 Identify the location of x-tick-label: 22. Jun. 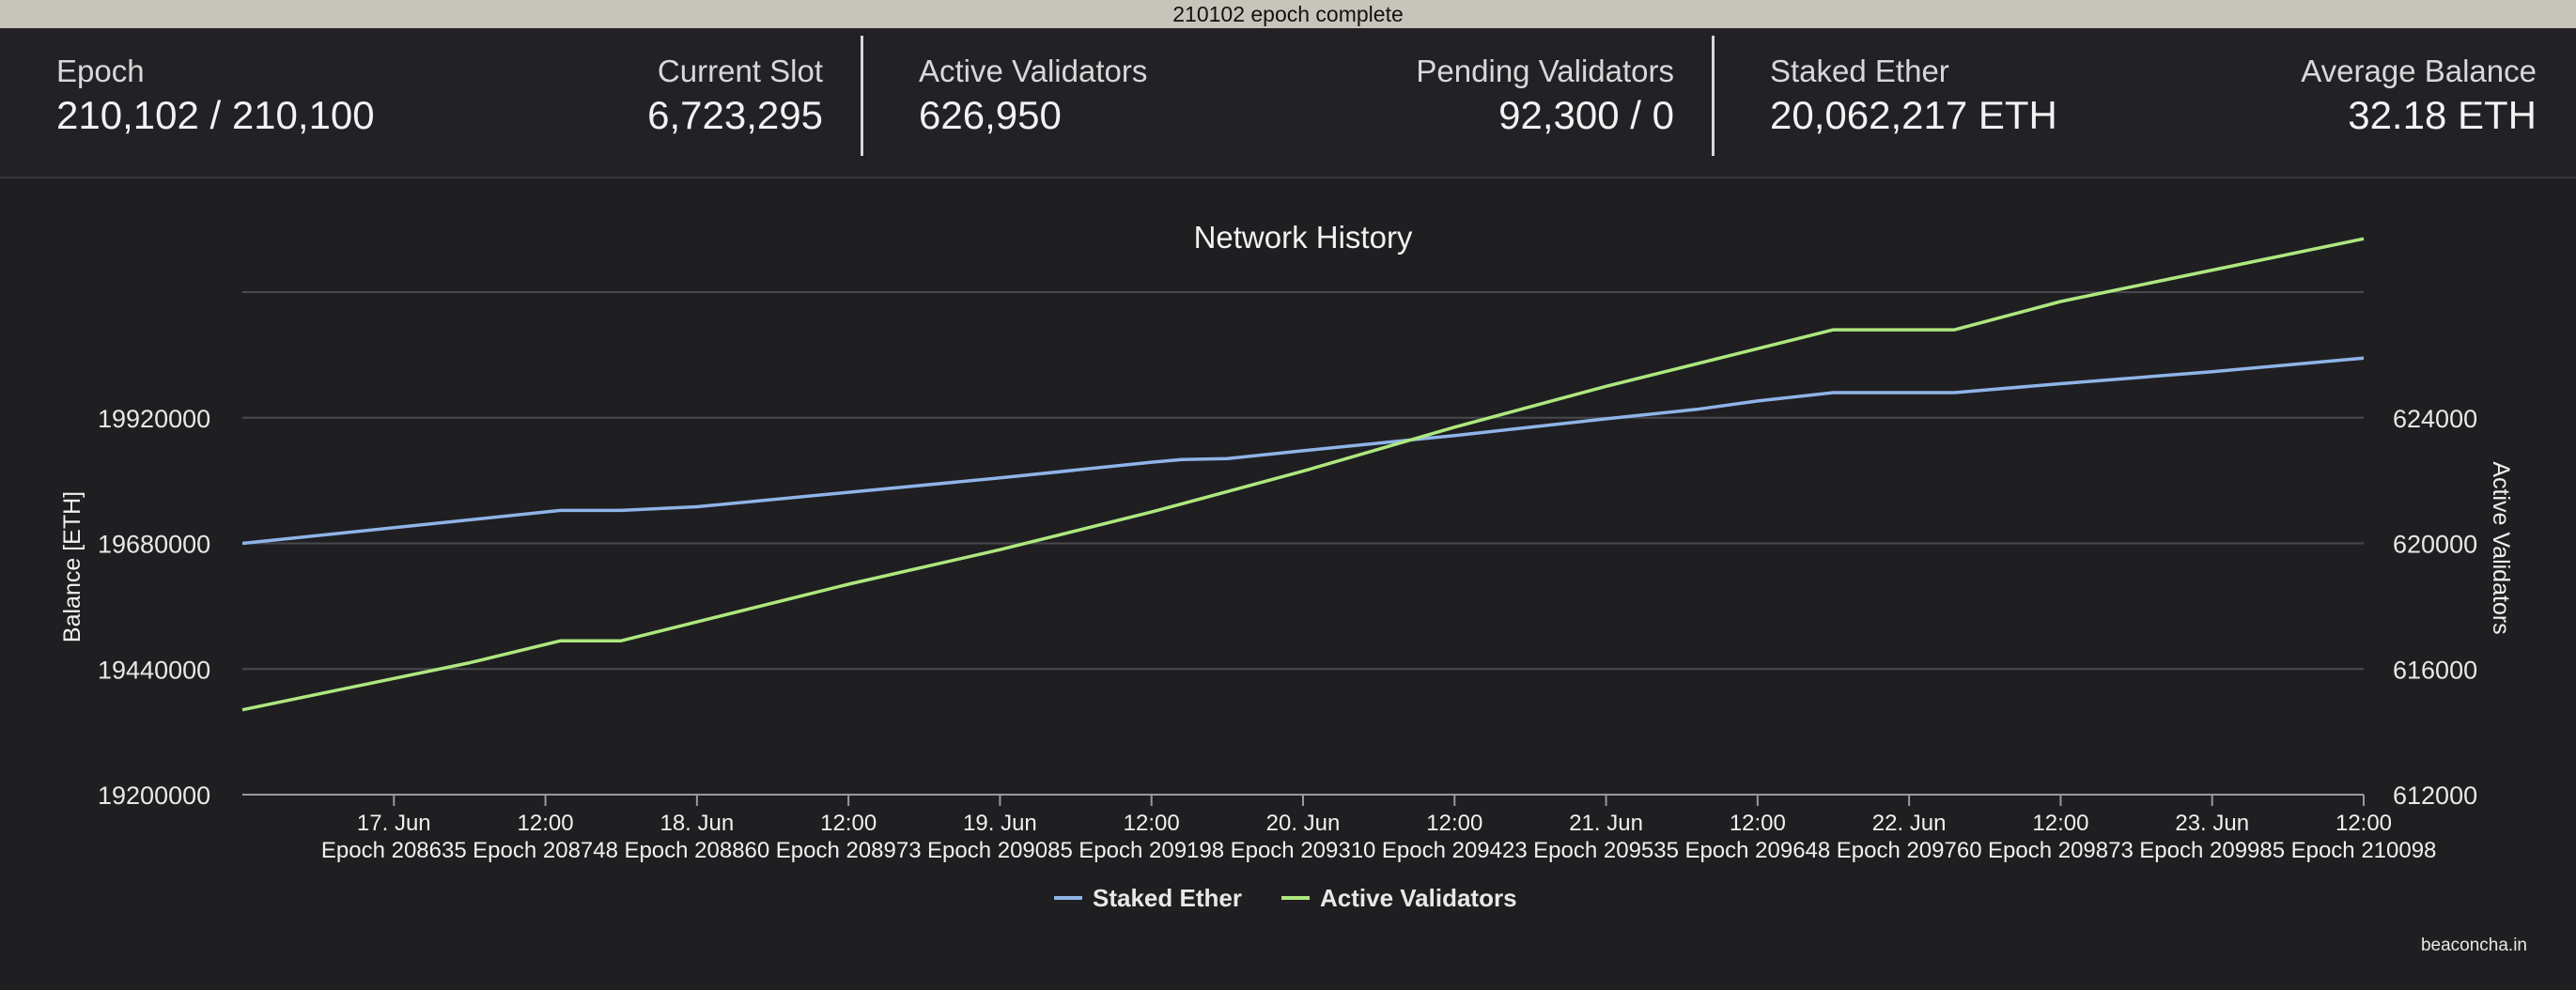
(1909, 823).